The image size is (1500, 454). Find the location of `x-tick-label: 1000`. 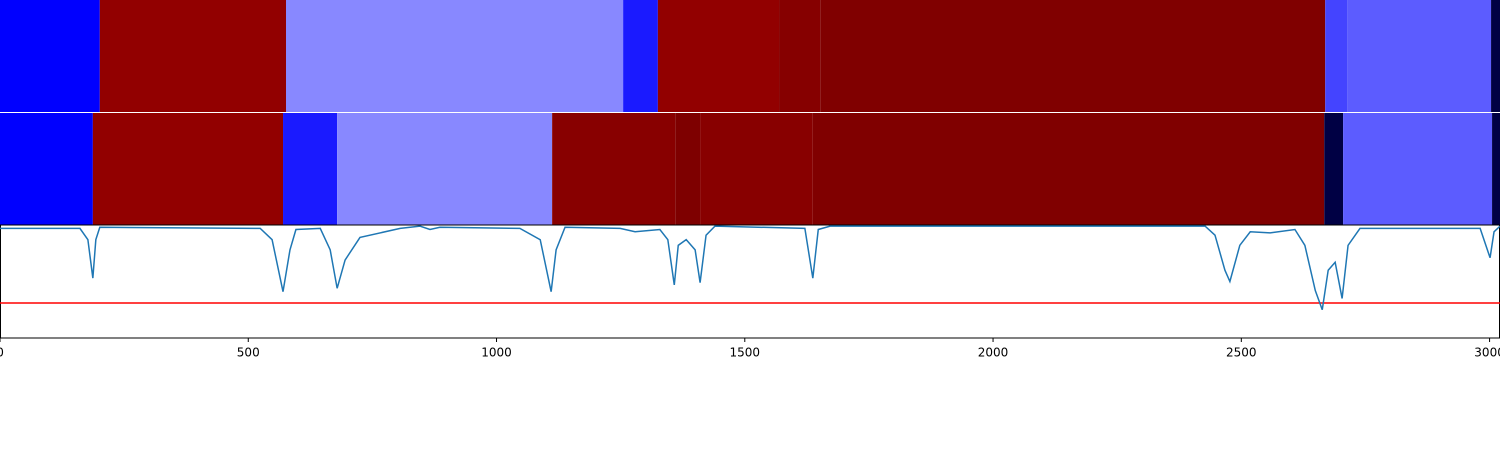

x-tick-label: 1000 is located at coordinates (496, 353).